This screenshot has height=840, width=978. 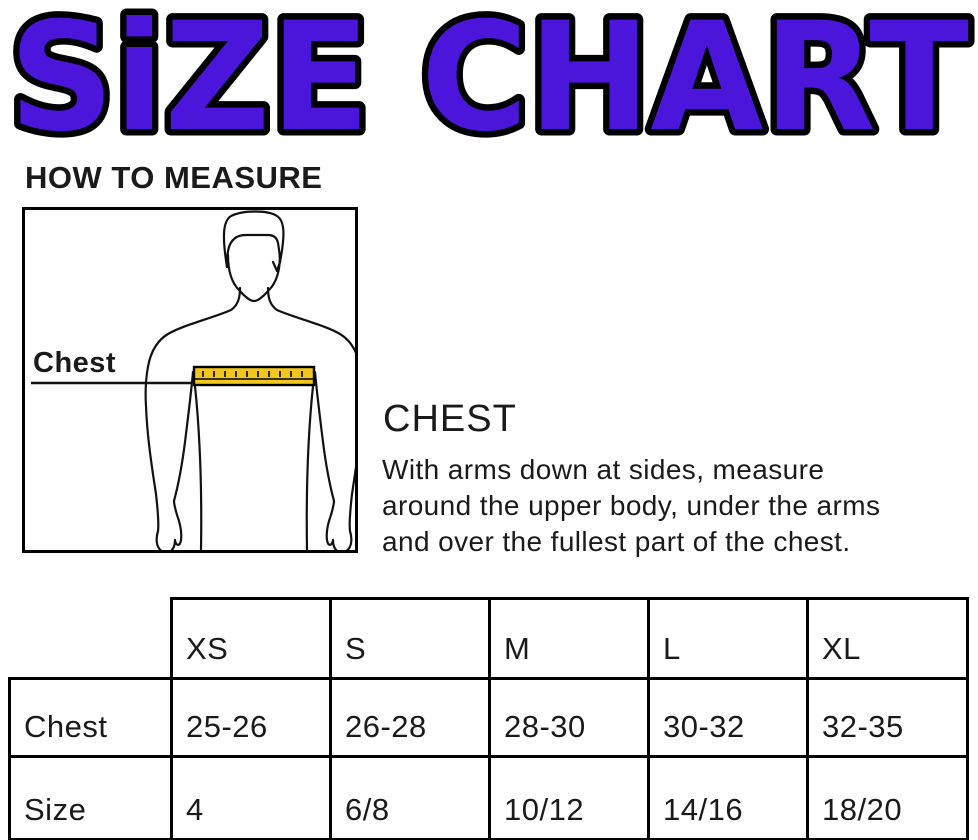 What do you see at coordinates (251, 717) in the screenshot?
I see `table-cell: 25-26` at bounding box center [251, 717].